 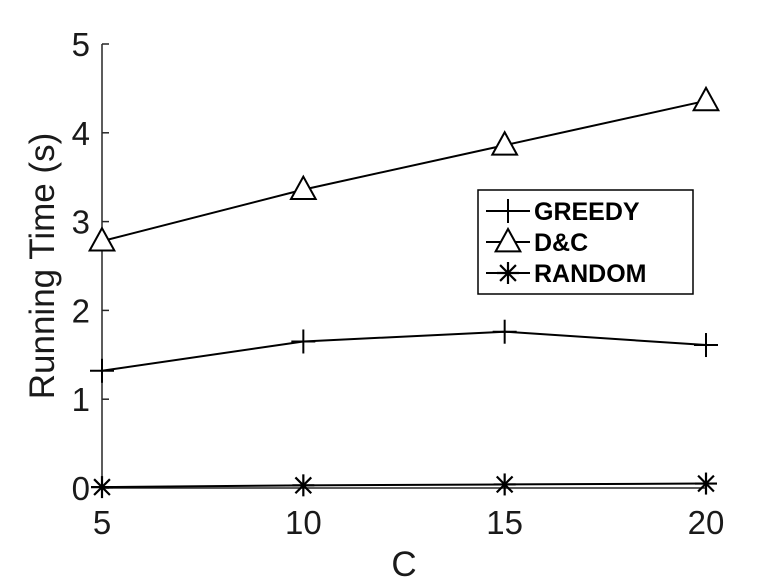 I want to click on y-tick-label: 4, so click(x=81, y=133).